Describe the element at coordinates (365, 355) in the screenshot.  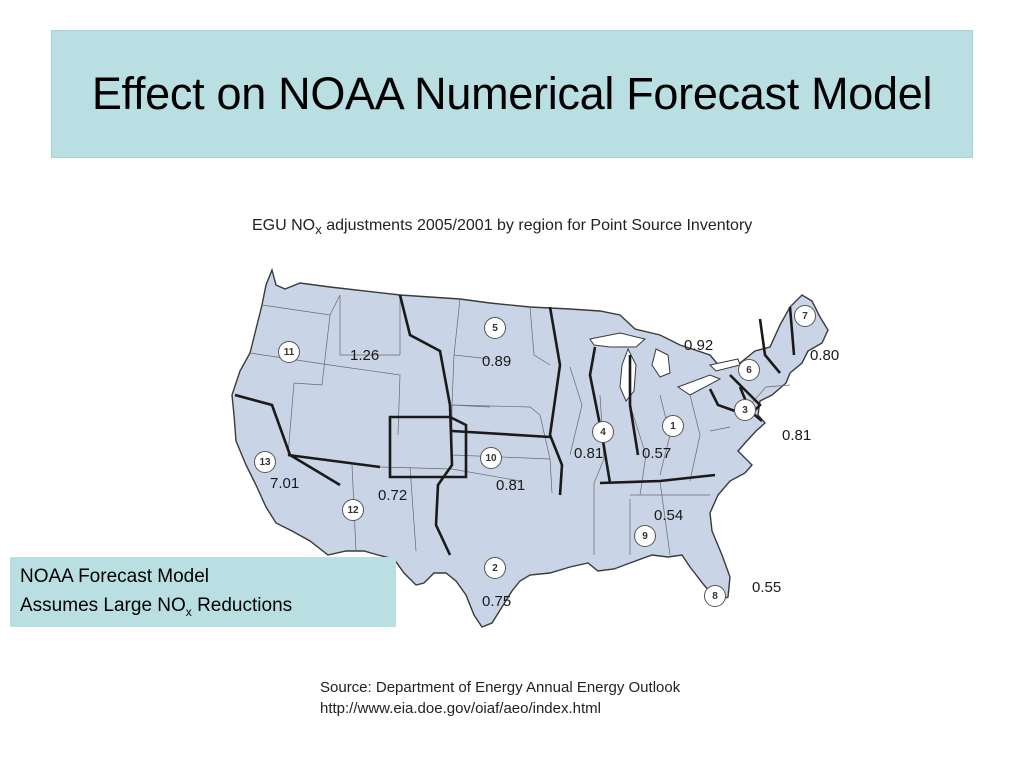
I see `region-value-11: 1.26` at that location.